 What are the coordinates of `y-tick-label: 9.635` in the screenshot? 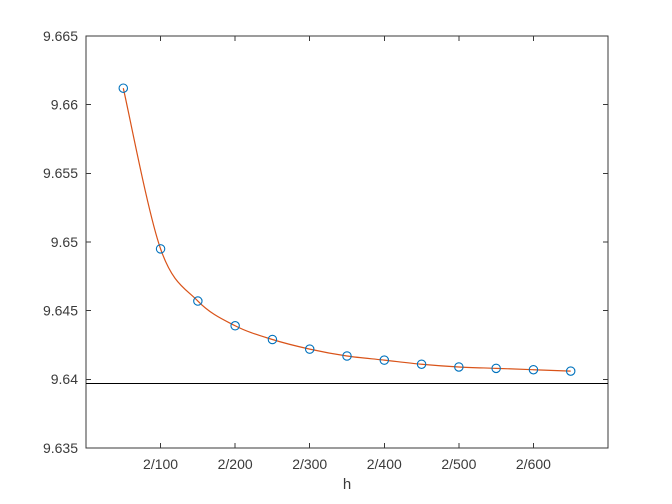 It's located at (60, 448).